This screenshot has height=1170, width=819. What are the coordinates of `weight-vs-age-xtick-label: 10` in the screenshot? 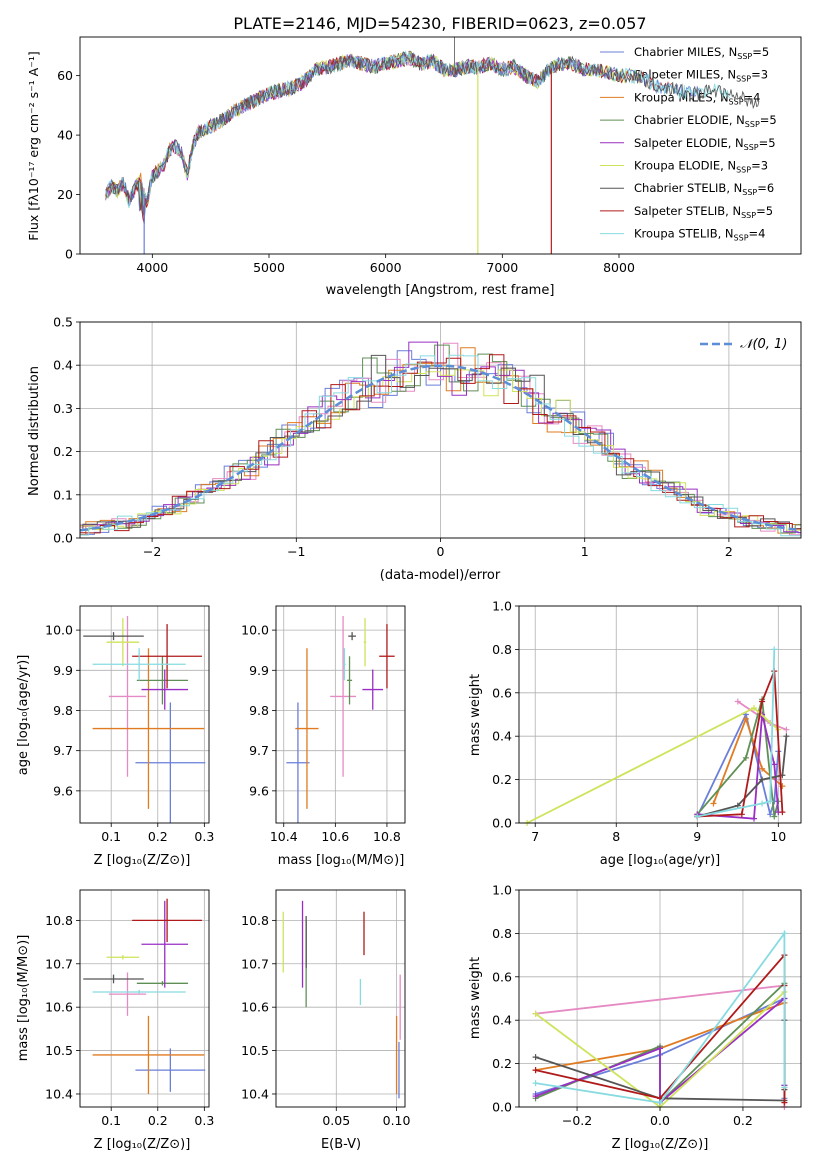 It's located at (778, 836).